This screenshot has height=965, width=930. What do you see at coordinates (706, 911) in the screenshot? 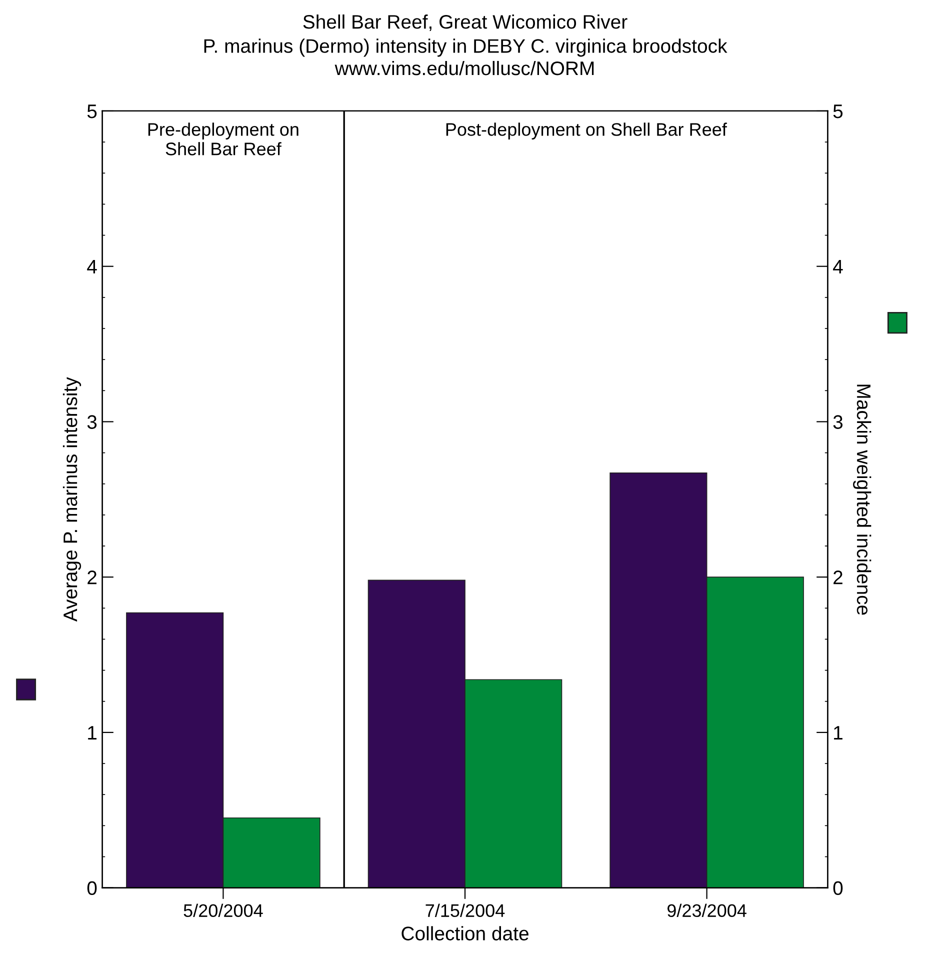
I see `x-tick-label: 9/23/2004` at bounding box center [706, 911].